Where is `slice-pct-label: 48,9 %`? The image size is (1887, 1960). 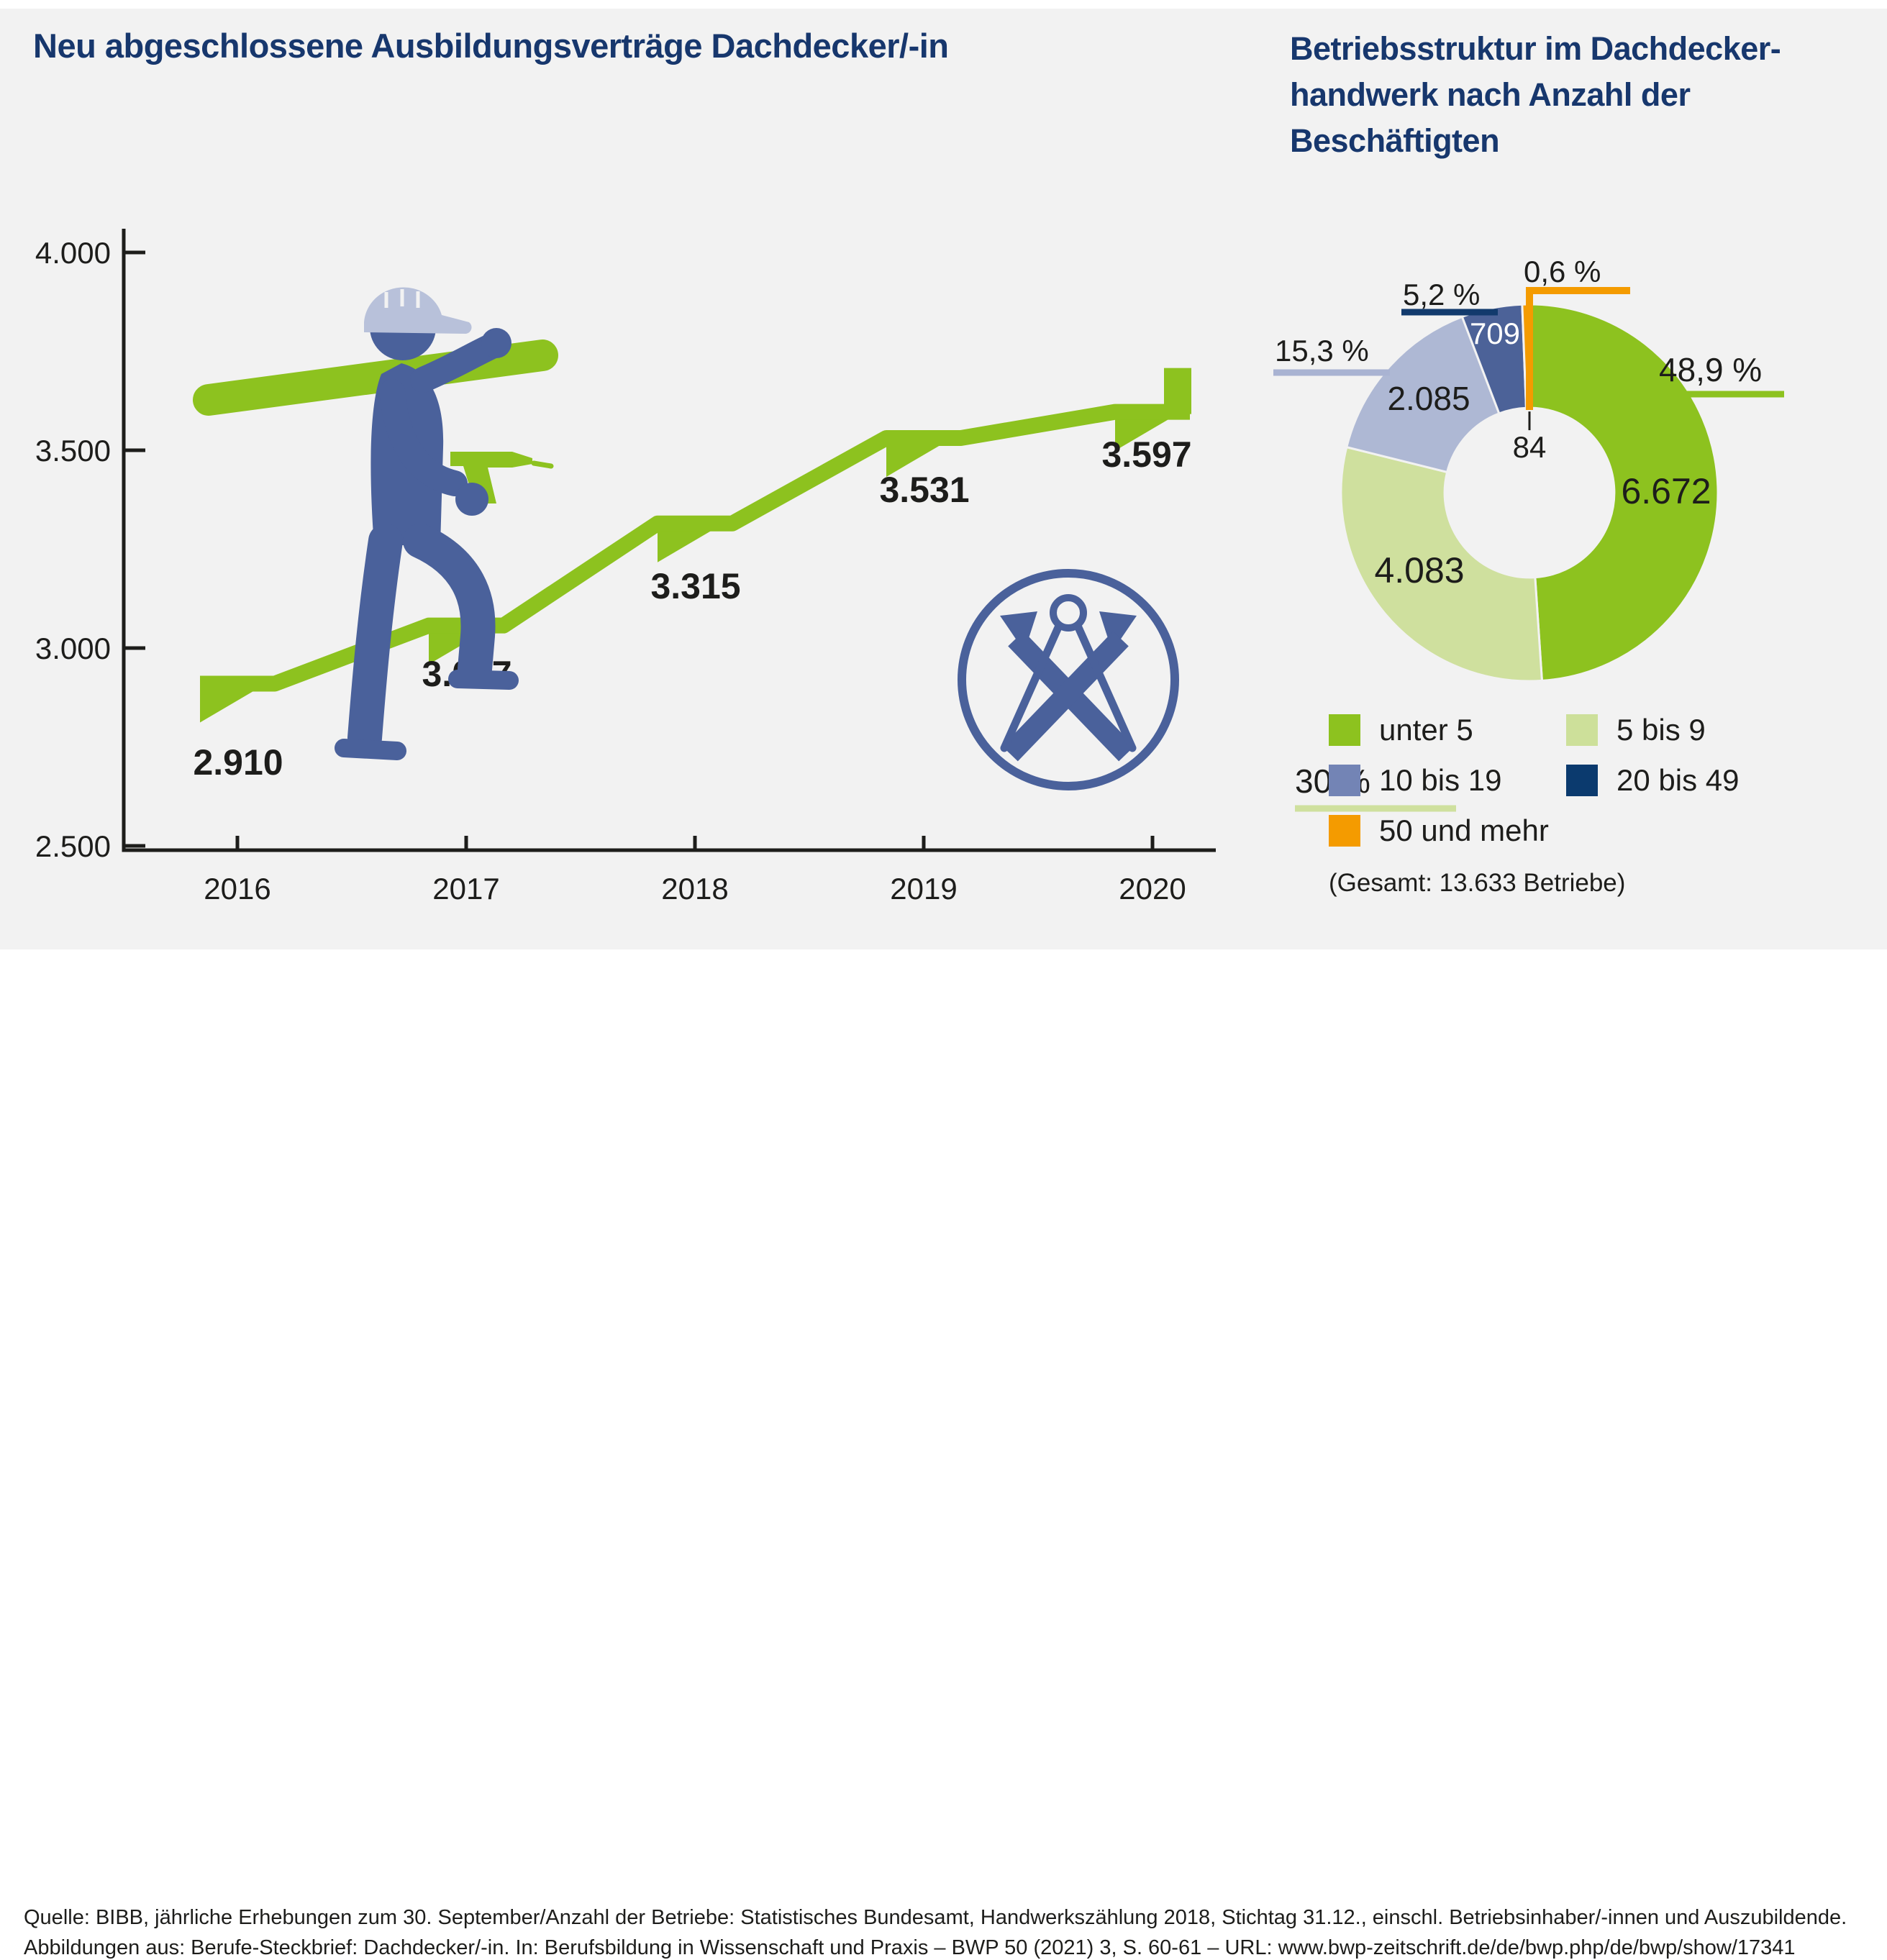
slice-pct-label: 48,9 % is located at coordinates (1710, 369).